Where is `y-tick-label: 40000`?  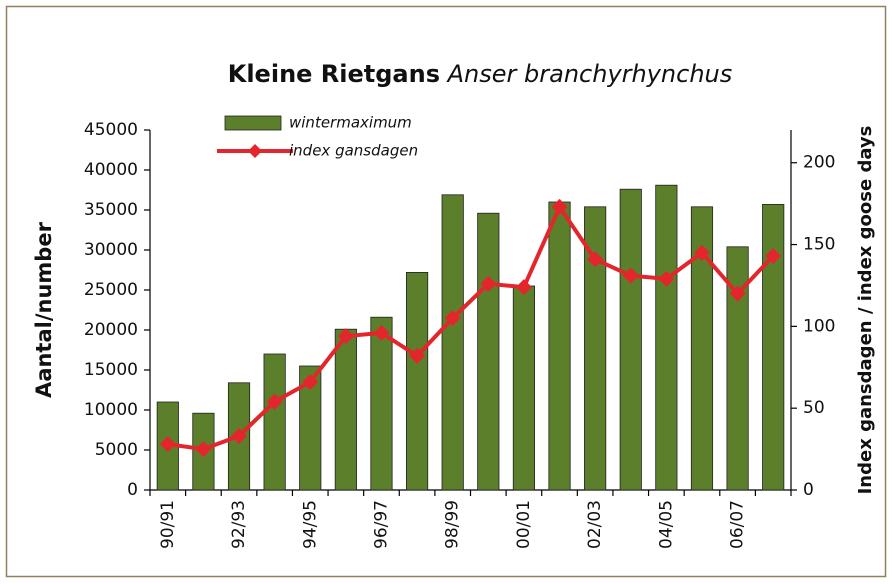 y-tick-label: 40000 is located at coordinates (111, 170).